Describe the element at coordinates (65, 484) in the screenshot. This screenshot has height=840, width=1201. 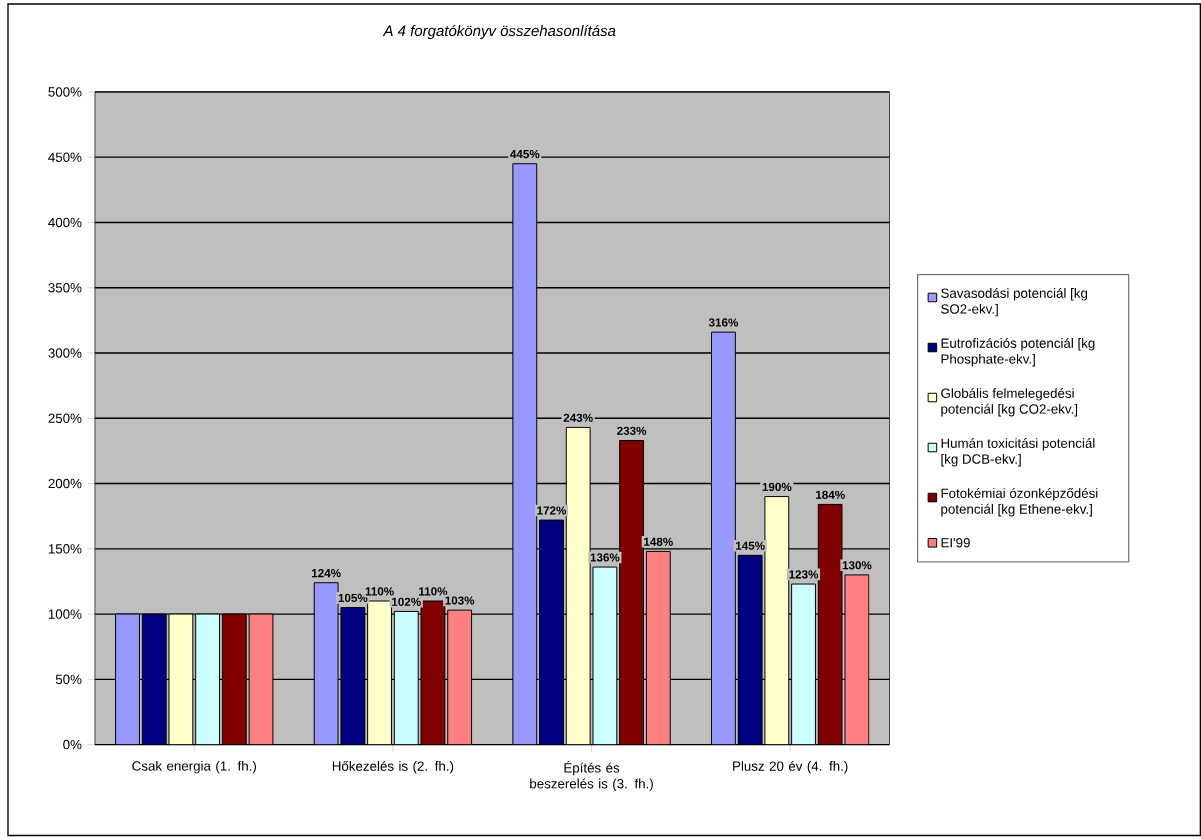
I see `y-tick-label: 200%` at that location.